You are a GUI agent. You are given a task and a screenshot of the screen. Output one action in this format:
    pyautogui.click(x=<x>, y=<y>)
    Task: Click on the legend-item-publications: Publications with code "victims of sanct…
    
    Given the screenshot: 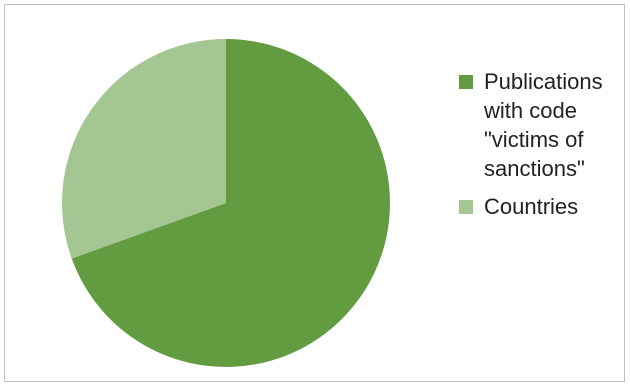 What is the action you would take?
    pyautogui.click(x=540, y=125)
    